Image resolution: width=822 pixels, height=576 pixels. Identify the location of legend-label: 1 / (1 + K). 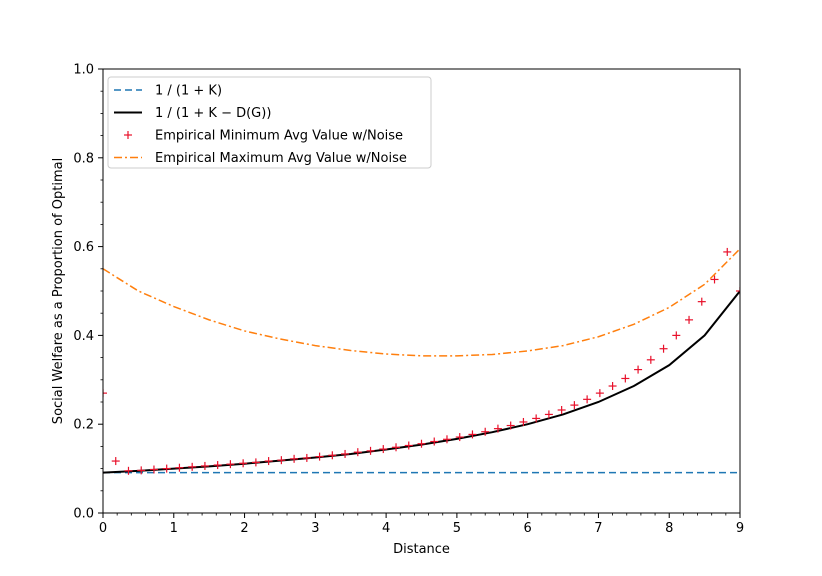
(188, 91).